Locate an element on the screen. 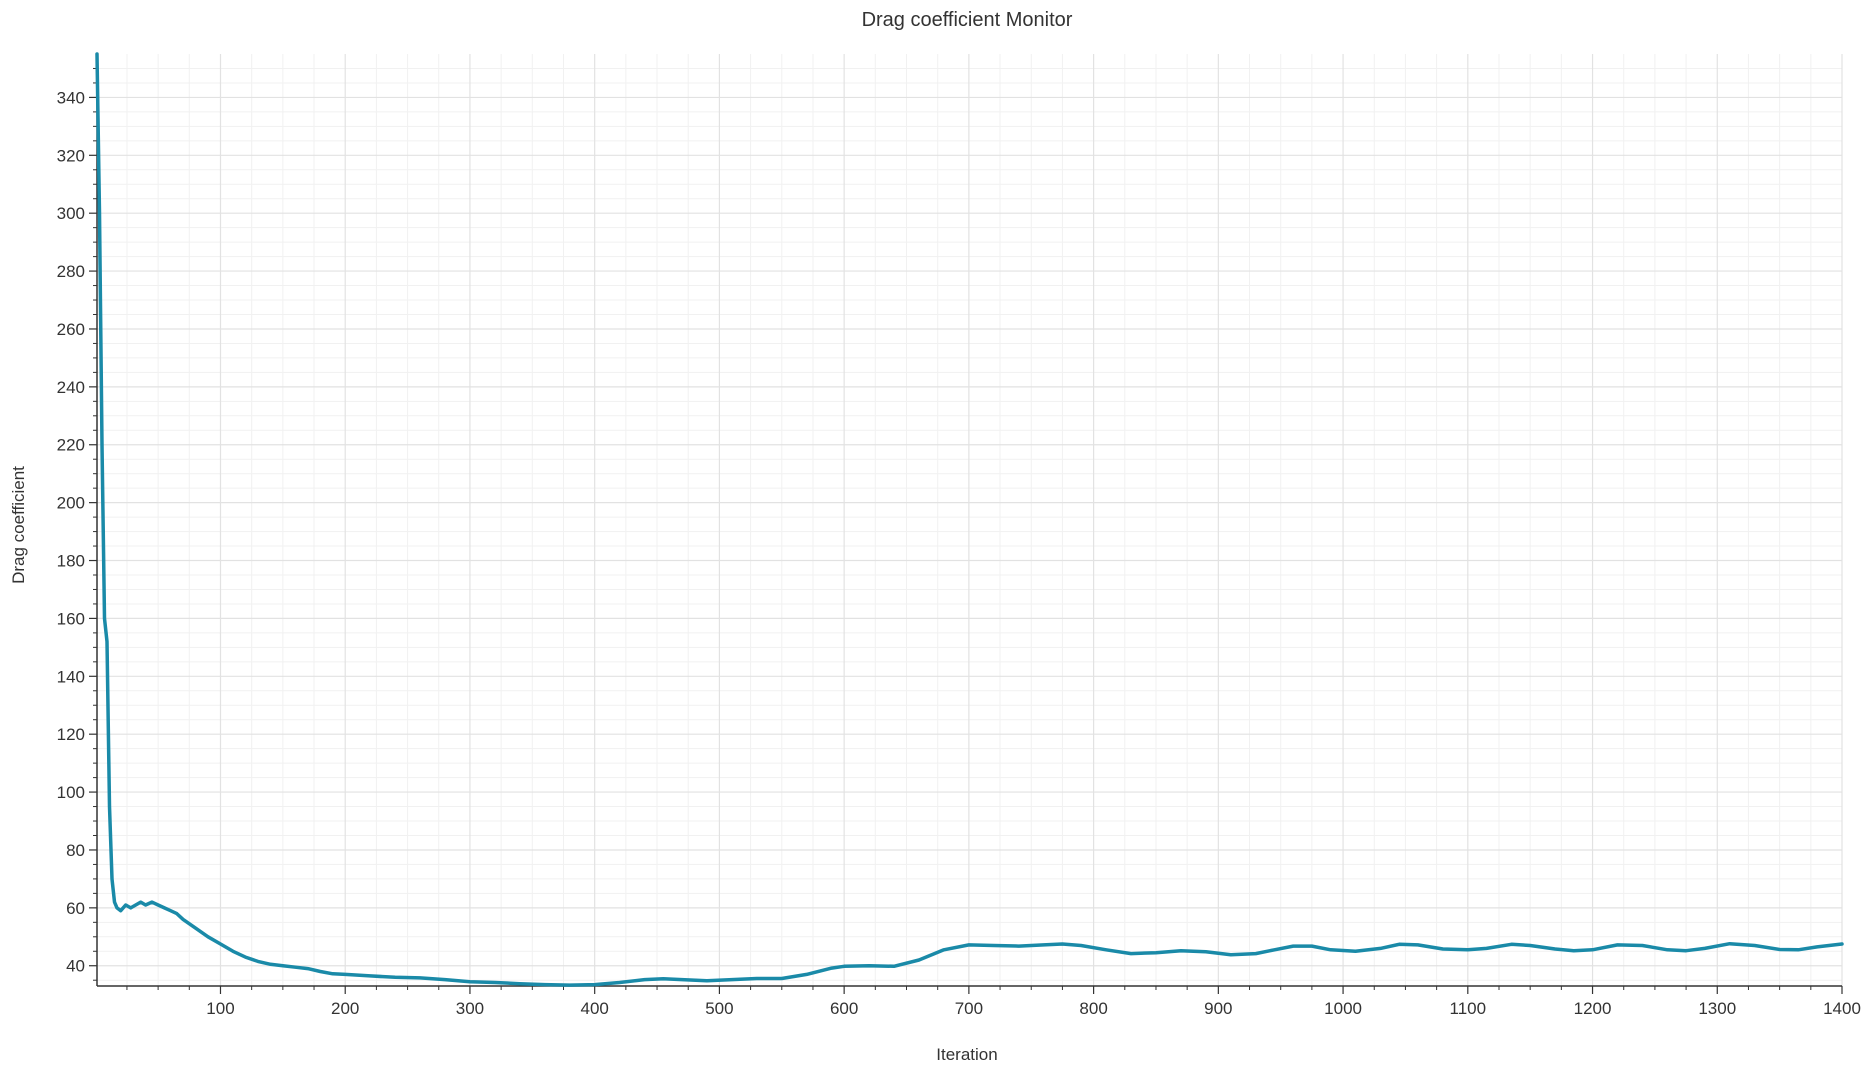  y-tick-label: 120 is located at coordinates (71, 734).